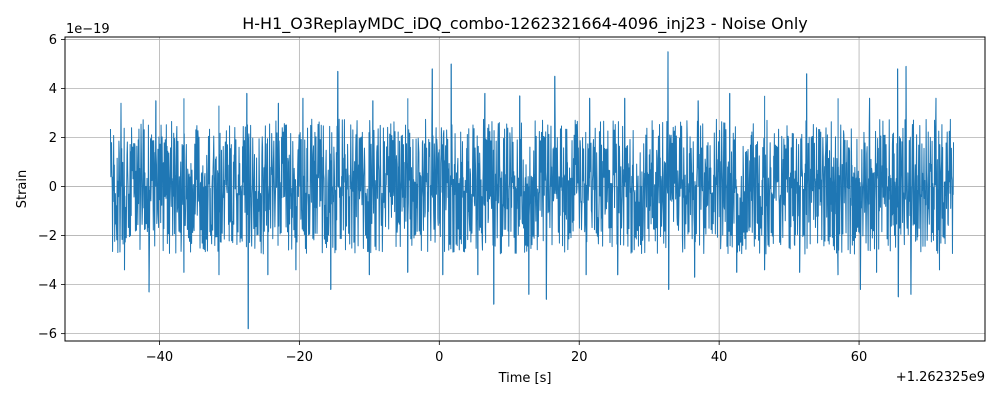 The height and width of the screenshot is (400, 1000). I want to click on y-axis-title: Strain, so click(22, 189).